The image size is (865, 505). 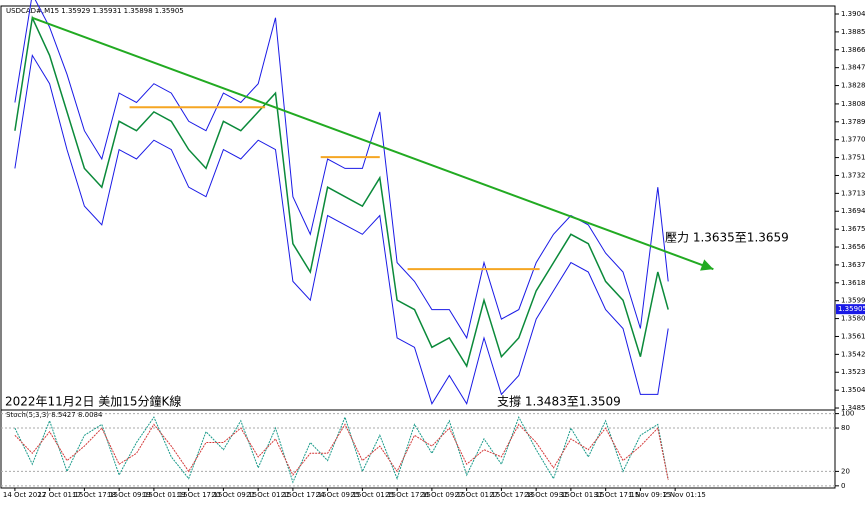 What do you see at coordinates (617, 495) in the screenshot?
I see `x-tick-label: 31 Oct 17:15` at bounding box center [617, 495].